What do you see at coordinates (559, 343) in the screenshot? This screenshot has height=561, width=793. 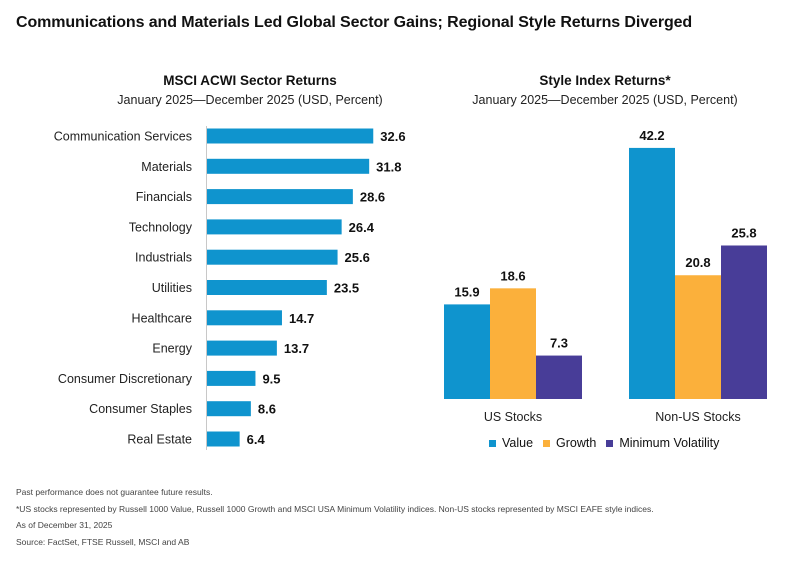 I see `data-label-us-stocks-minimum-volatility: 7.3` at bounding box center [559, 343].